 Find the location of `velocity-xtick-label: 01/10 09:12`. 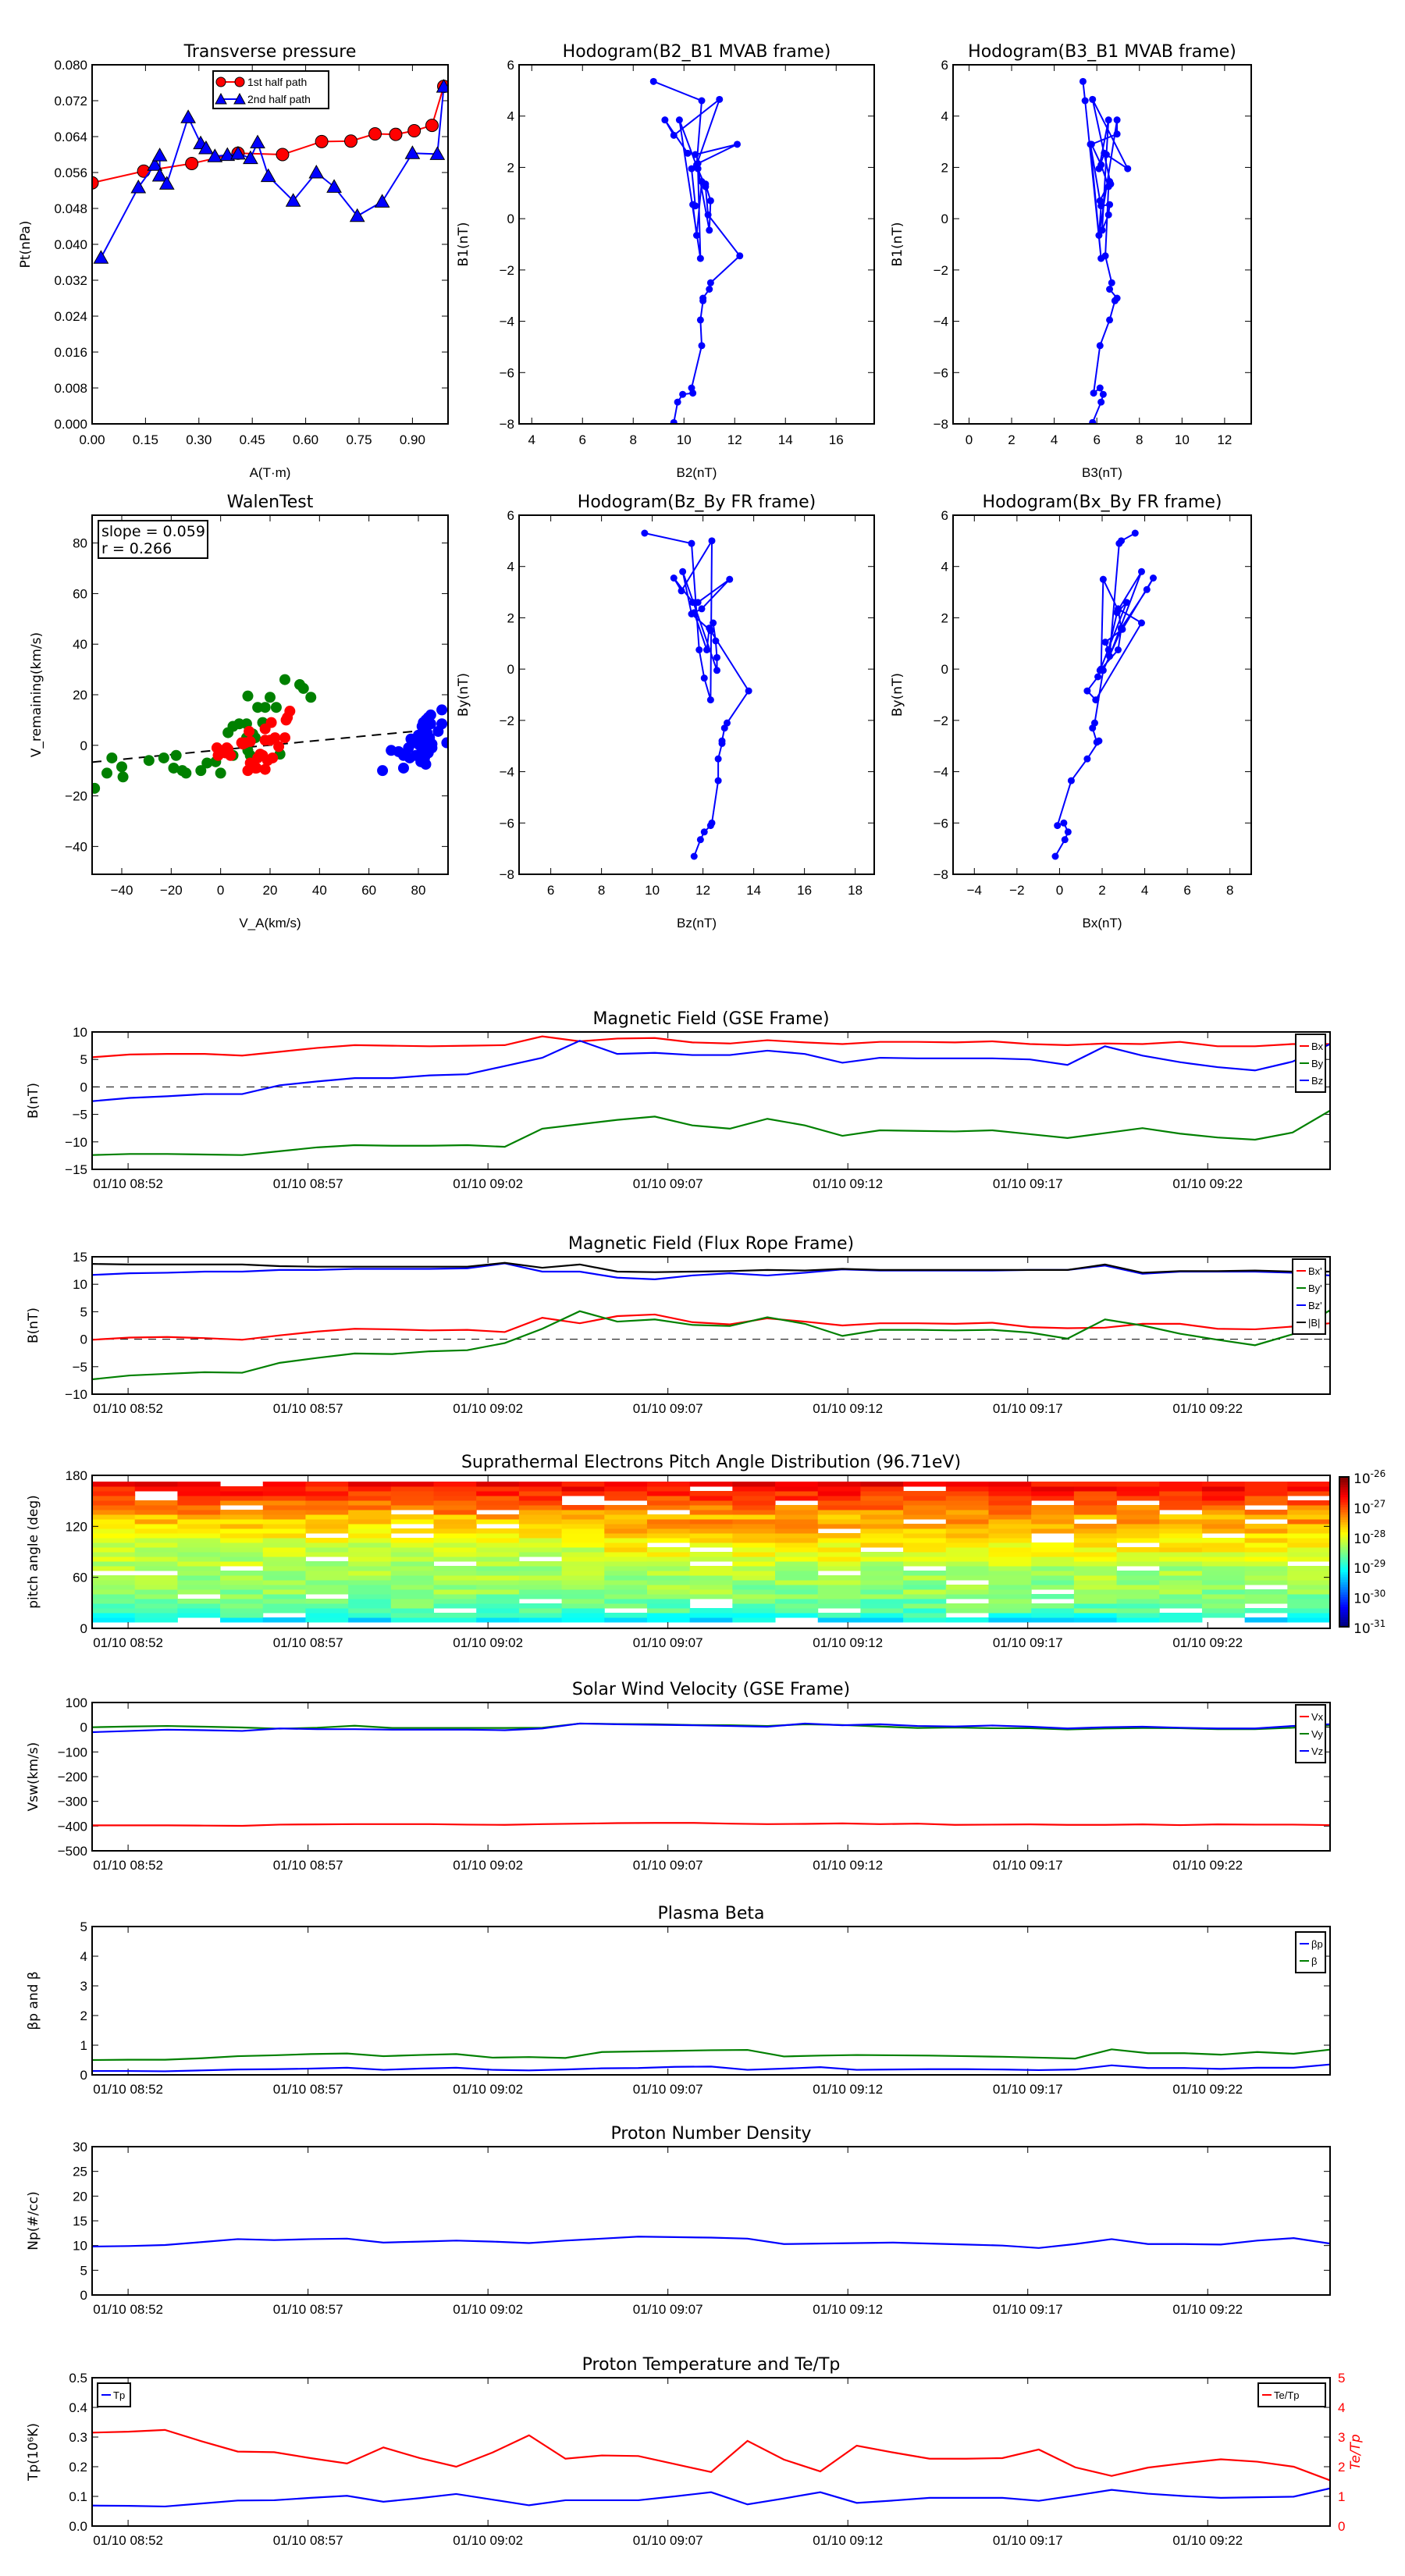

velocity-xtick-label: 01/10 09:12 is located at coordinates (848, 1865).